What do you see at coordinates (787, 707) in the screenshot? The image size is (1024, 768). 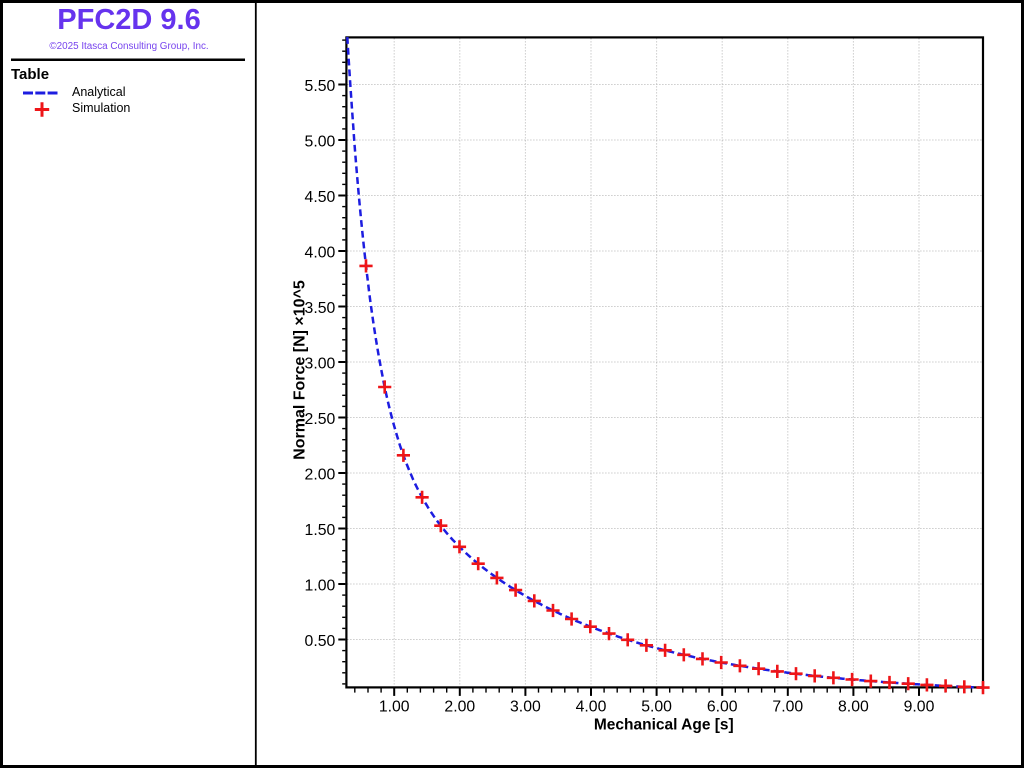 I see `svg-text: 7.00` at bounding box center [787, 707].